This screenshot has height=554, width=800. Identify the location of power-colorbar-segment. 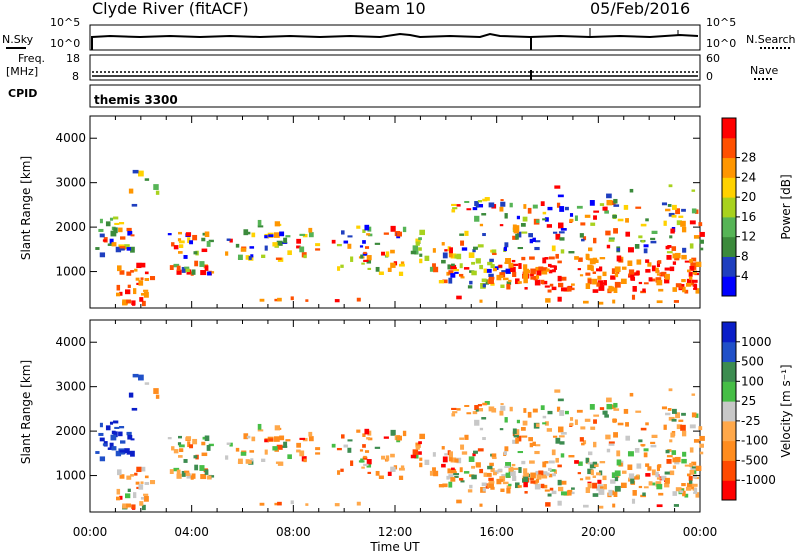
(729, 148).